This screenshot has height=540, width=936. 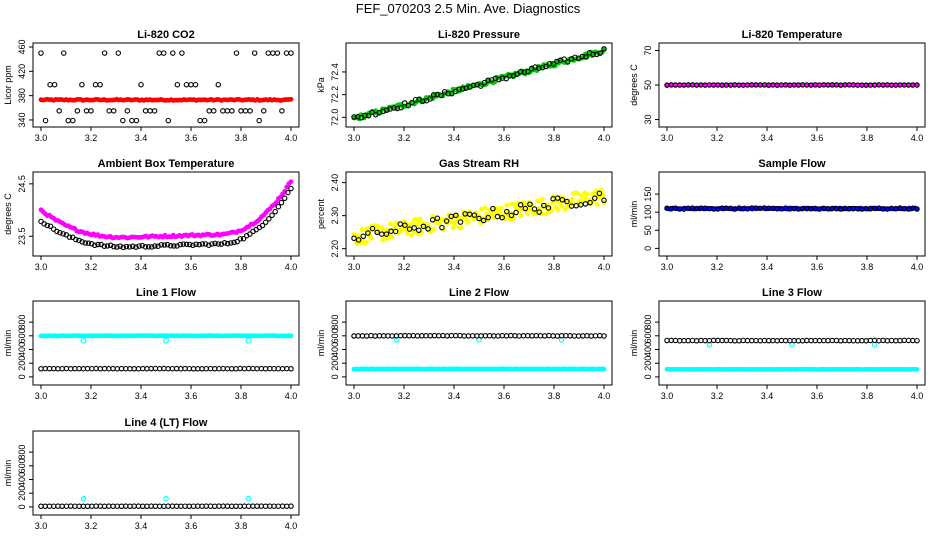 What do you see at coordinates (166, 293) in the screenshot?
I see `chart-title: Line 1 Flow` at bounding box center [166, 293].